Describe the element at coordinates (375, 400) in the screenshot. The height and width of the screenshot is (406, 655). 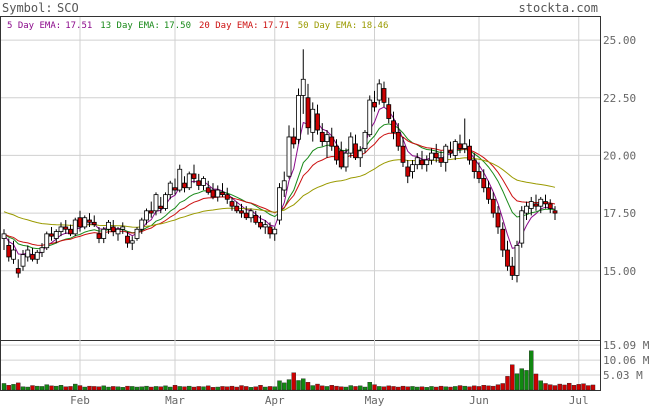
I see `x-tick-label: May` at that location.